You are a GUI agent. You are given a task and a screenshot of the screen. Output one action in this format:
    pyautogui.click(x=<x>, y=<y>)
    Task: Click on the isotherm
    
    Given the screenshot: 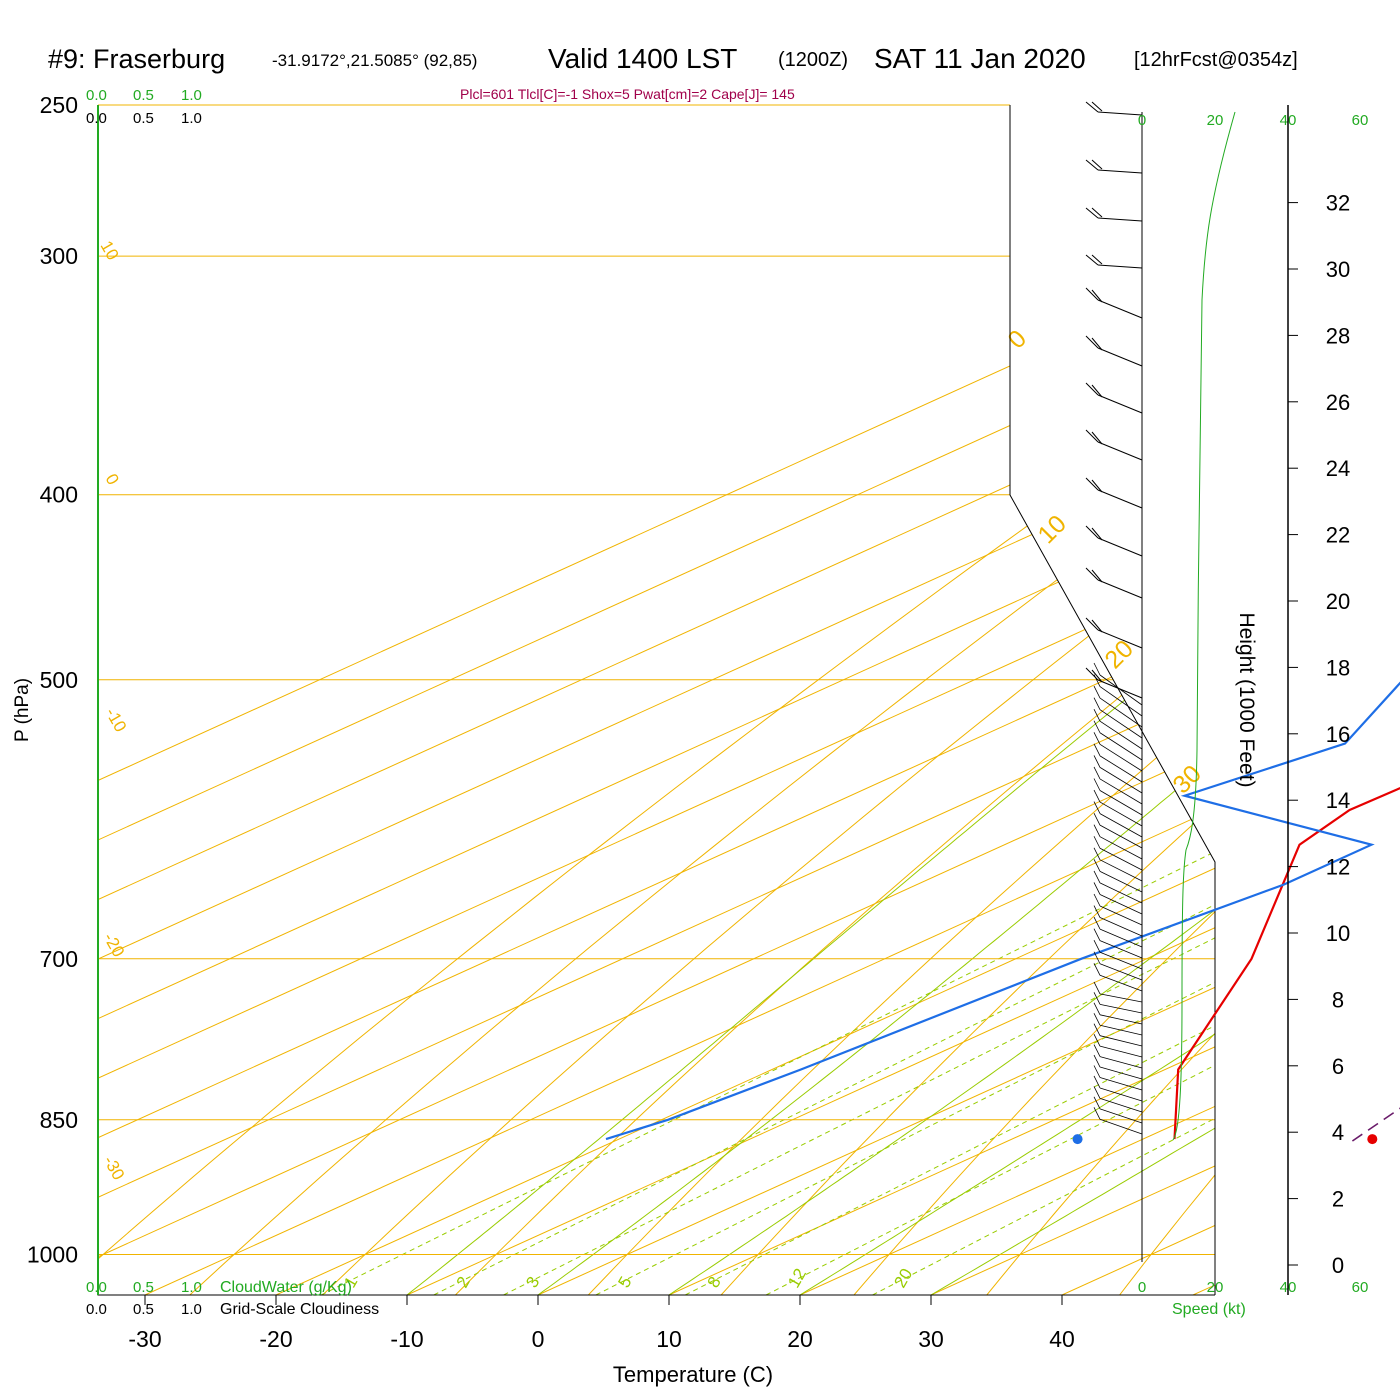 What is the action you would take?
    pyautogui.click(x=1138, y=700)
    